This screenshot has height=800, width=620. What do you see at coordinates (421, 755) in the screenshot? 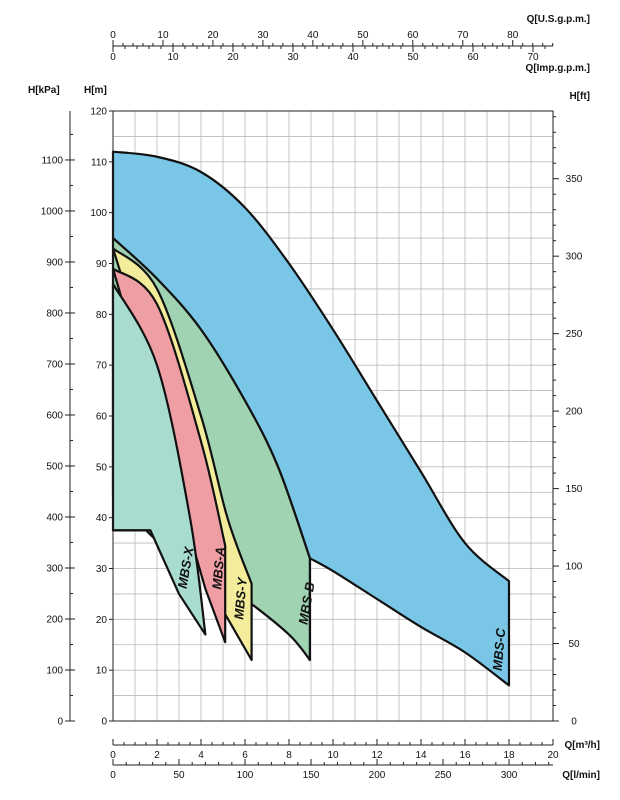
I see `tick-label-m3h: 14` at bounding box center [421, 755].